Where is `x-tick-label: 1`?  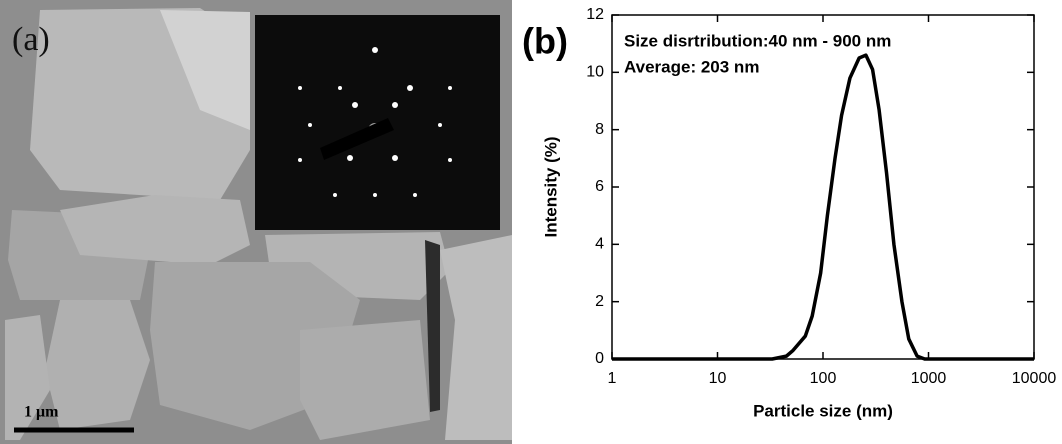 x-tick-label: 1 is located at coordinates (612, 378).